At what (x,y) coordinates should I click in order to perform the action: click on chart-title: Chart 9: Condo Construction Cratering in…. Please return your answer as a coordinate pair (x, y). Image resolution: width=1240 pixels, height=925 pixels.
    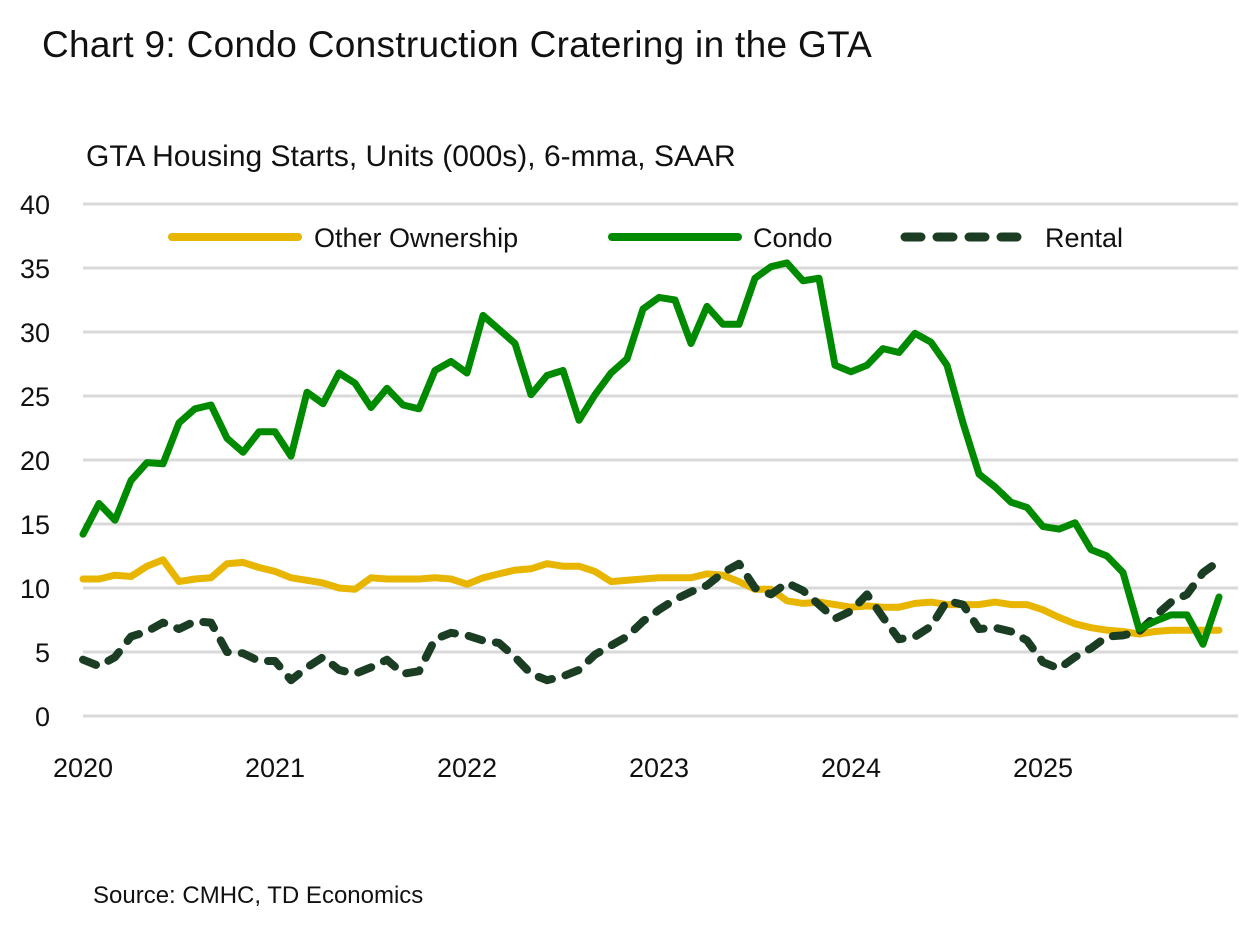
    Looking at the image, I should click on (457, 44).